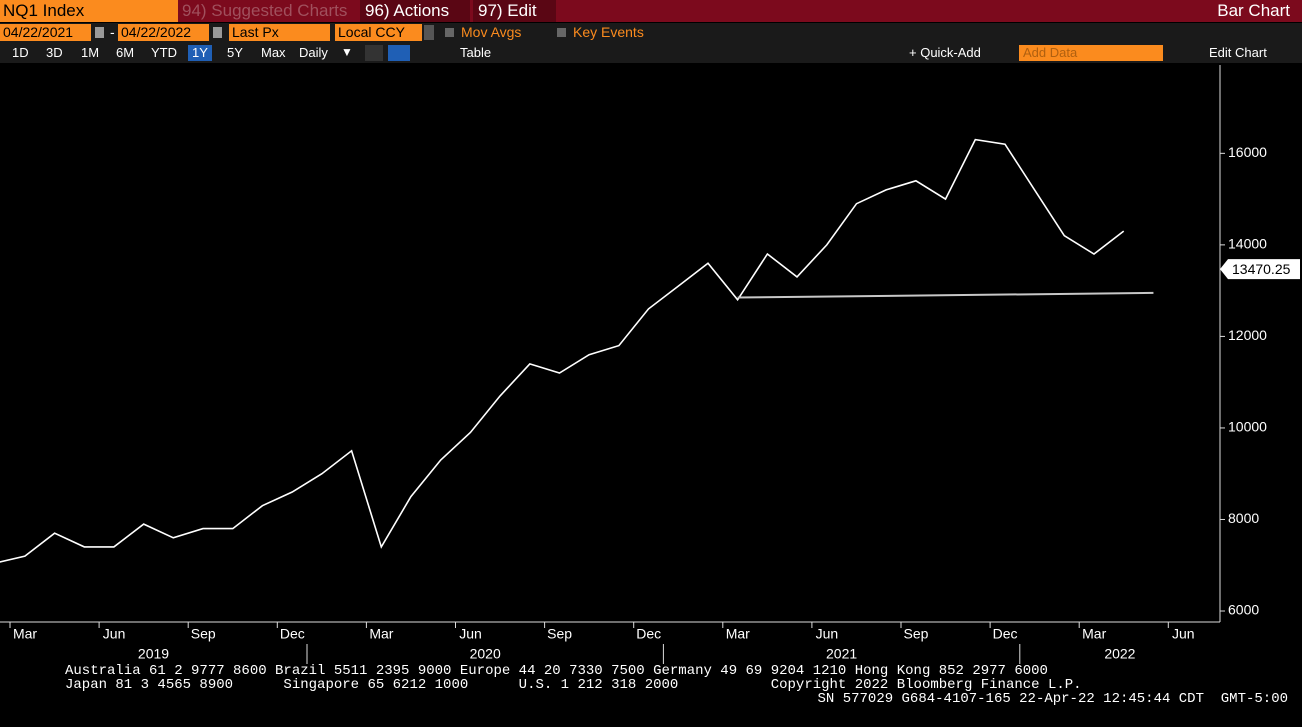  I want to click on last-price-label: 13470.25, so click(1261, 269).